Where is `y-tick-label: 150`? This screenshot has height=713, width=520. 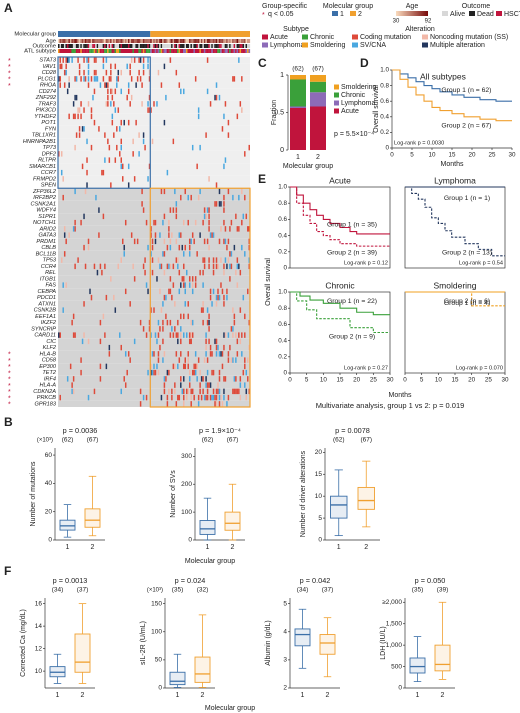 y-tick-label: 150 is located at coordinates (156, 603).